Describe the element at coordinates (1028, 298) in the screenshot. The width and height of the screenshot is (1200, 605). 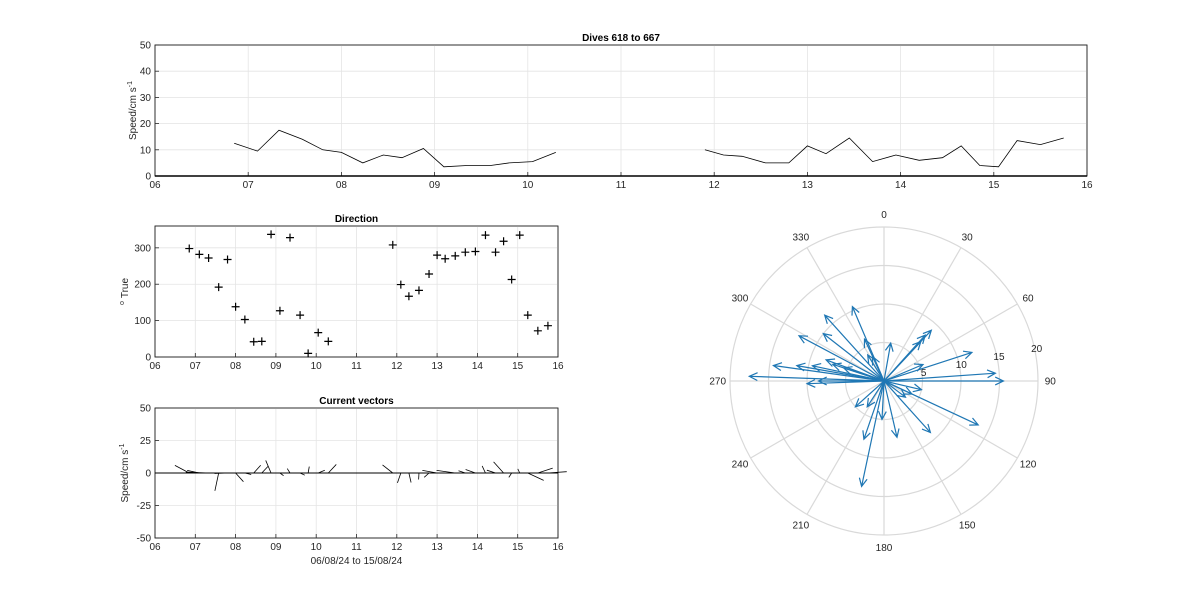
I see `polar-angle-label: 60` at that location.